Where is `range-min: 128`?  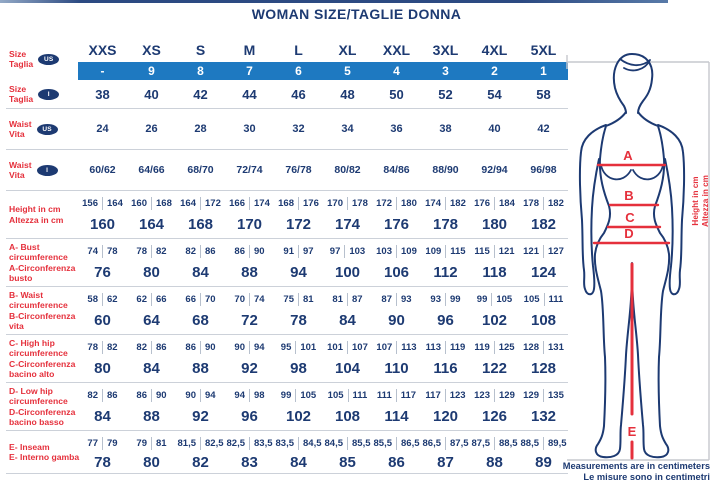 range-min: 128 is located at coordinates (531, 347).